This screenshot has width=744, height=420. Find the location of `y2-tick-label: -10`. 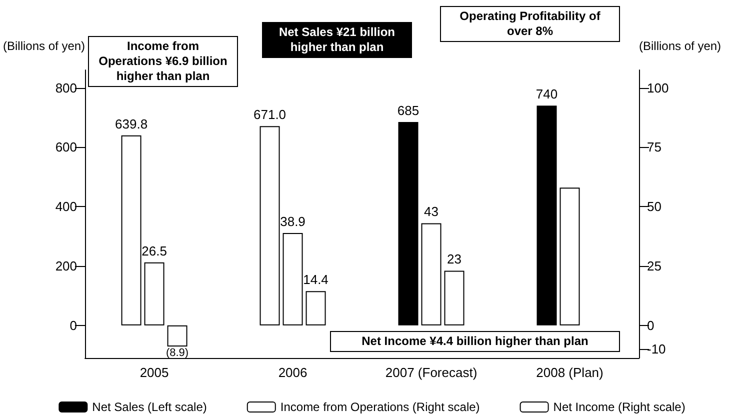

y2-tick-label: -10 is located at coordinates (656, 349).